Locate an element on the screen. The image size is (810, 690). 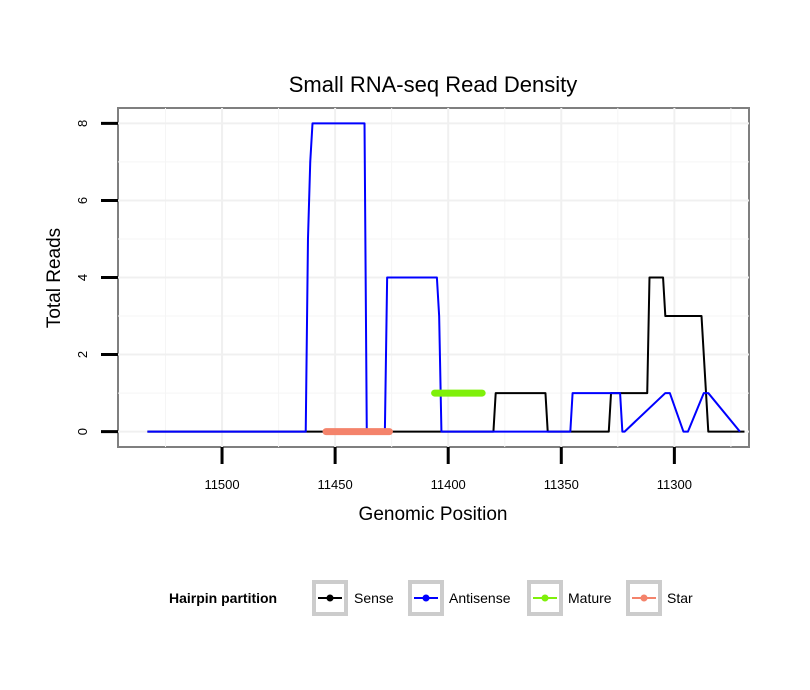
x-tick-label: 11500 is located at coordinates (221, 484).